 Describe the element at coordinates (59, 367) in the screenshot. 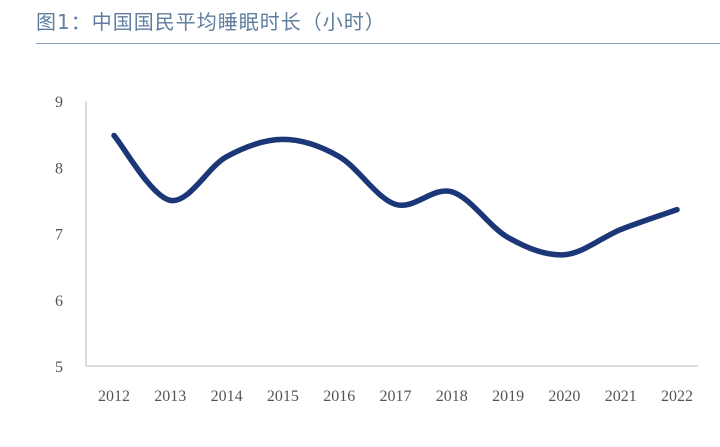

I see `y-tick-label: 5` at that location.